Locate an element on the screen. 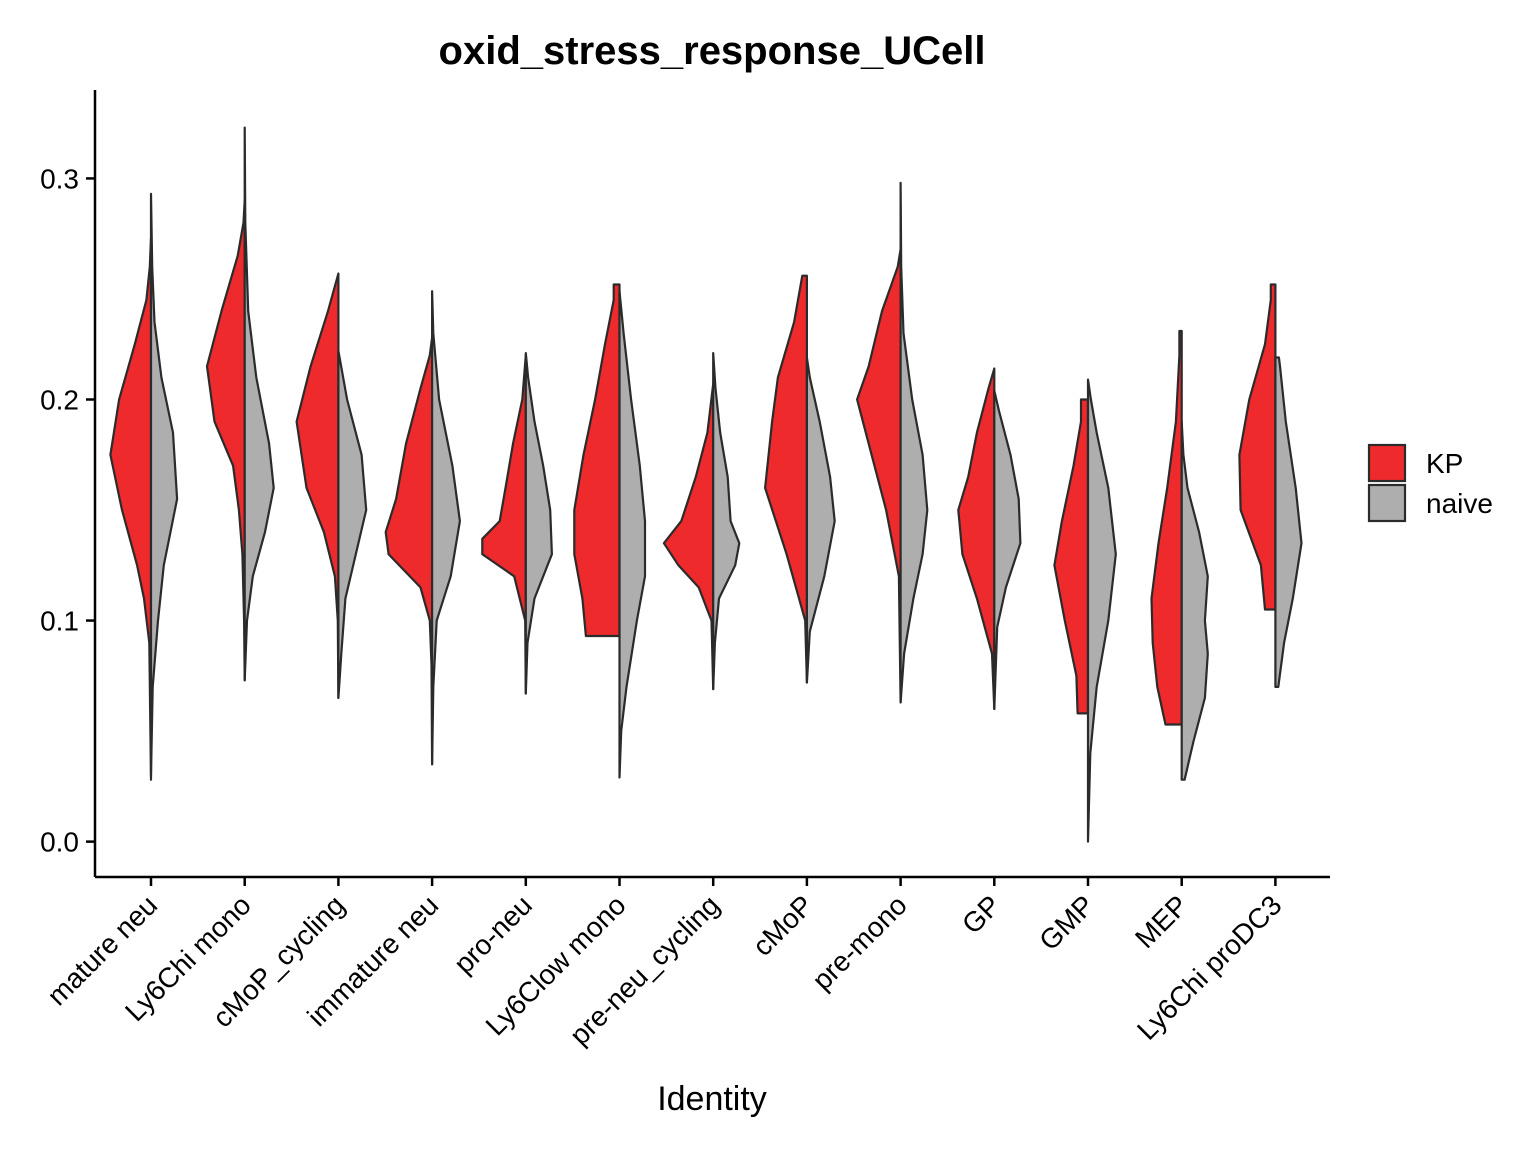 The height and width of the screenshot is (1157, 1536). violin-naive-immature-neu is located at coordinates (446, 528).